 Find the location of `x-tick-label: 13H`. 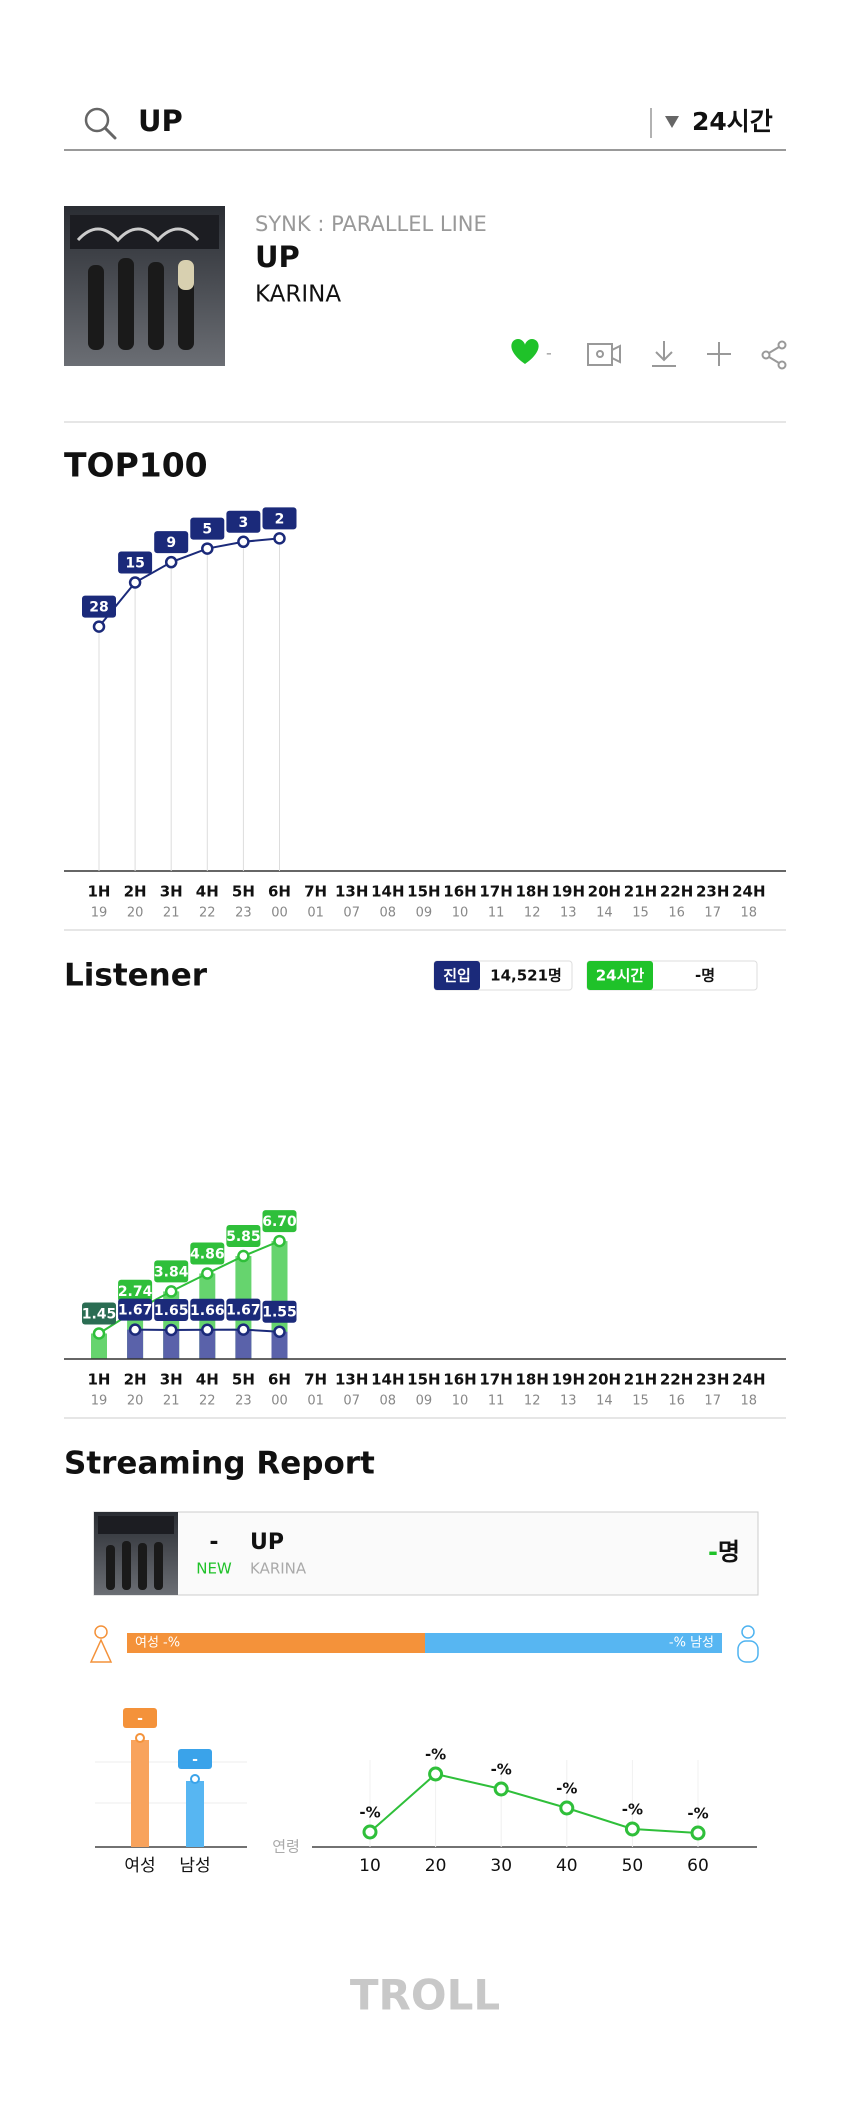

x-tick-label: 13H is located at coordinates (351, 1380).